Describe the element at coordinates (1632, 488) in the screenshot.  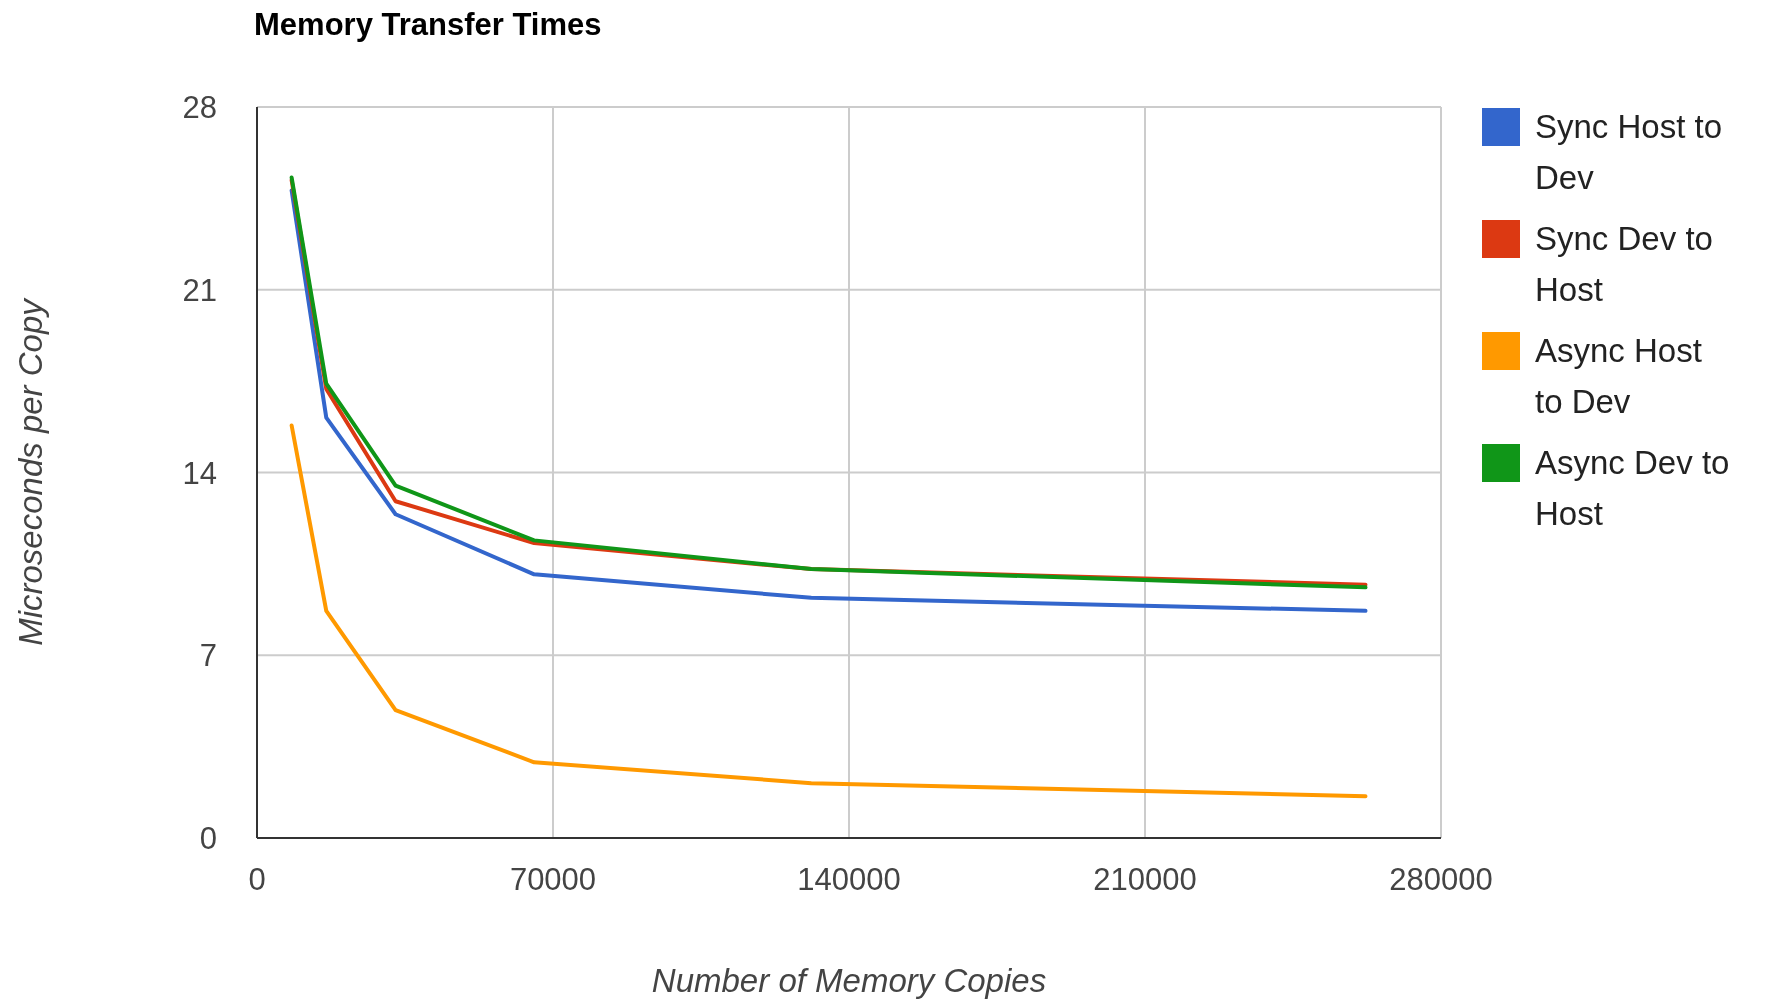
I see `legend-label: Async Dev to Host` at that location.